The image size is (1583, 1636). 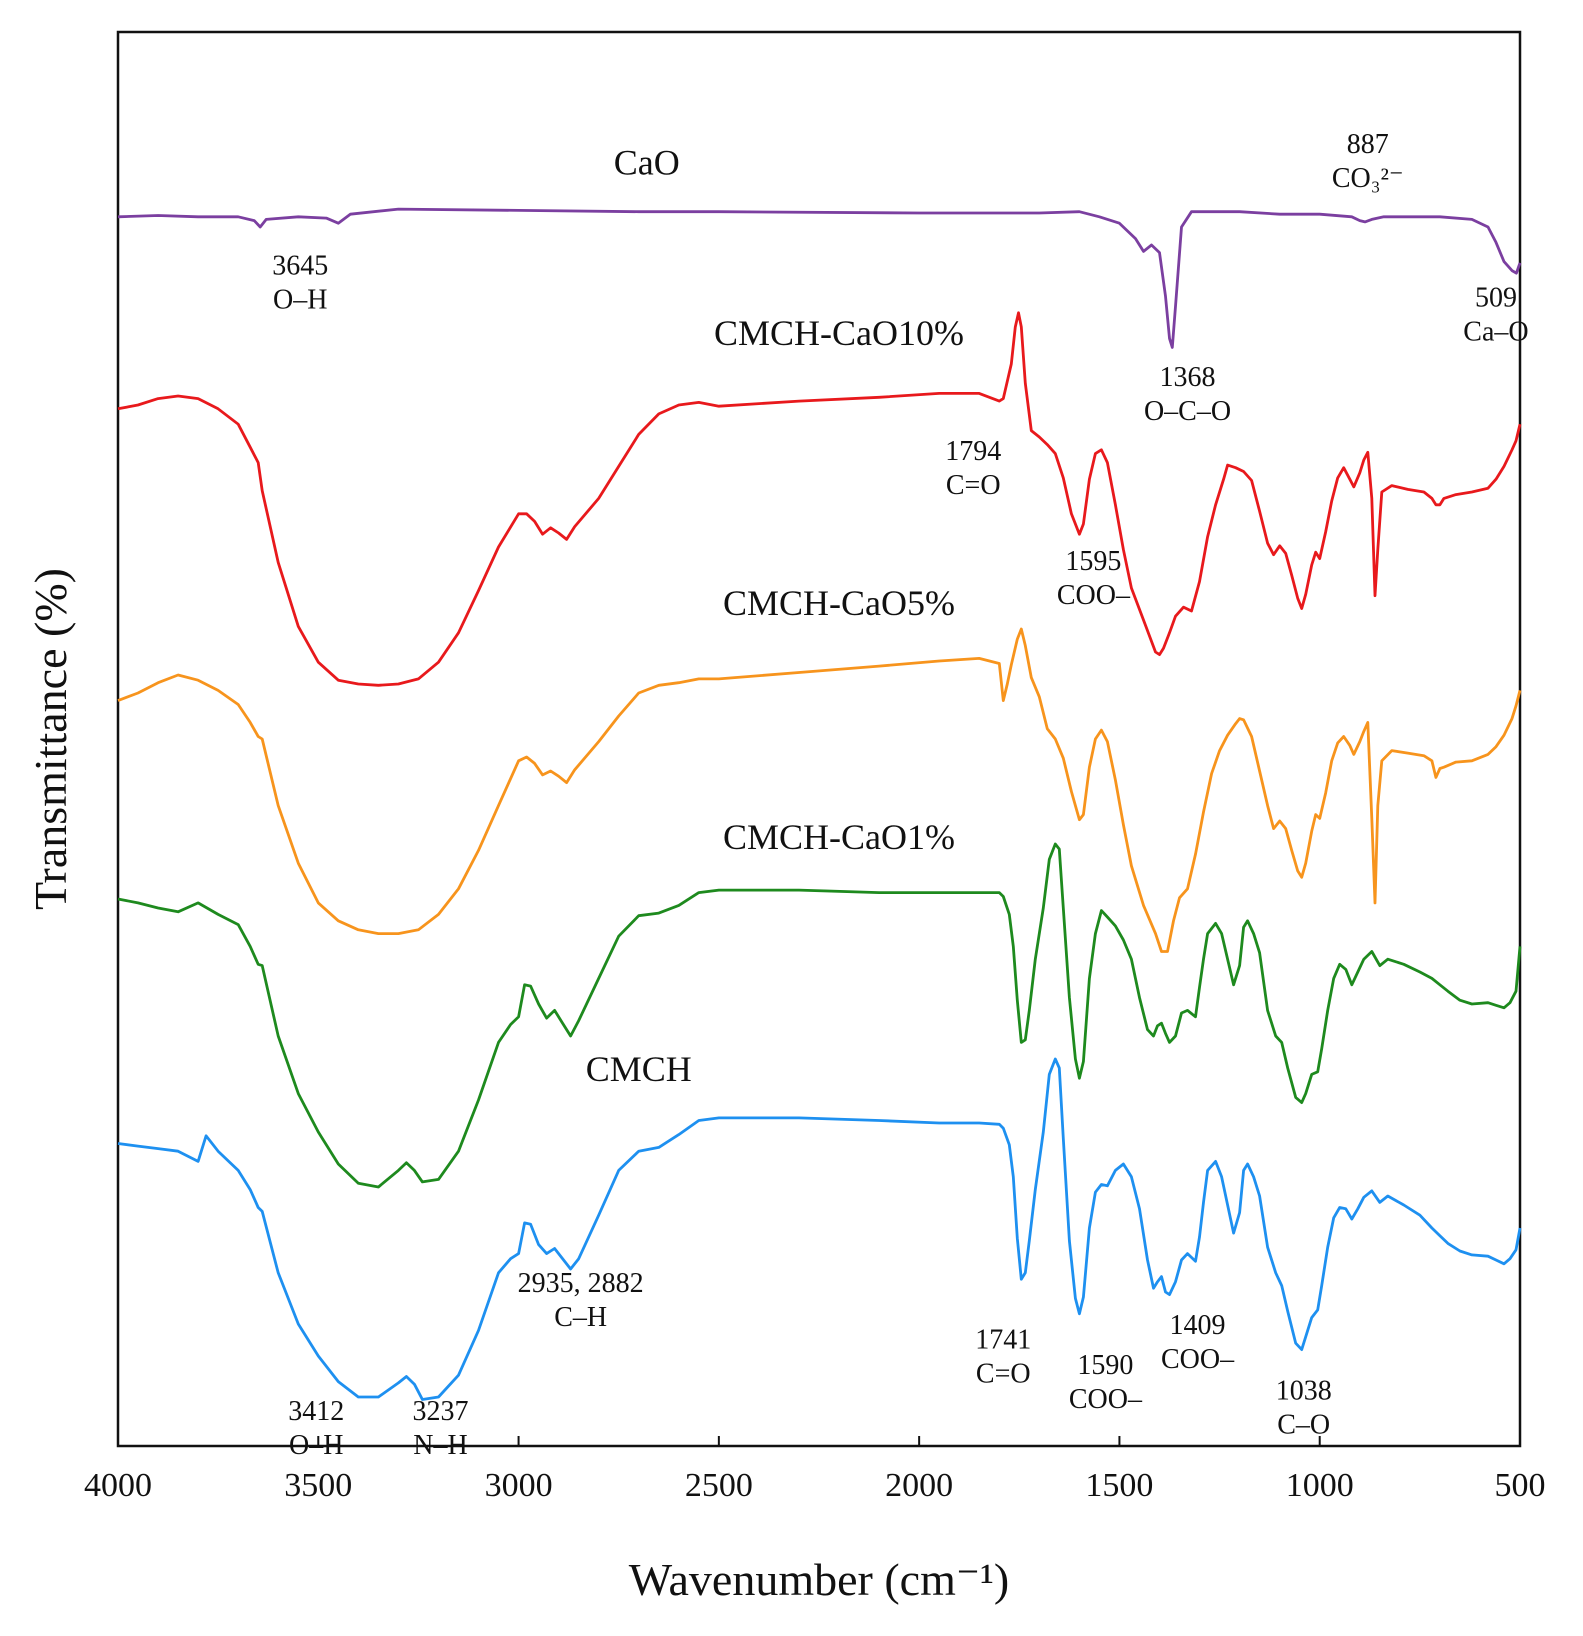 I want to click on peak-annotation: 1590 COO–, so click(x=1106, y=1382).